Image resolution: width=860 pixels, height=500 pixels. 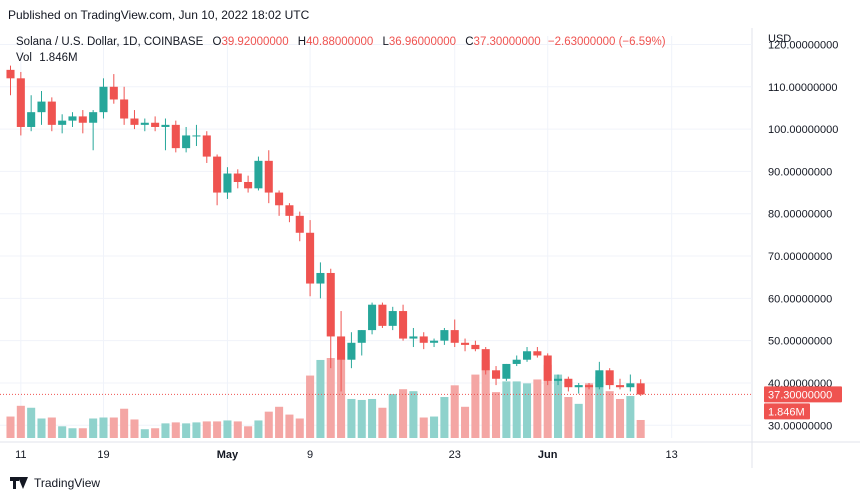 What do you see at coordinates (55, 483) in the screenshot?
I see `footer-brand: TradingView` at bounding box center [55, 483].